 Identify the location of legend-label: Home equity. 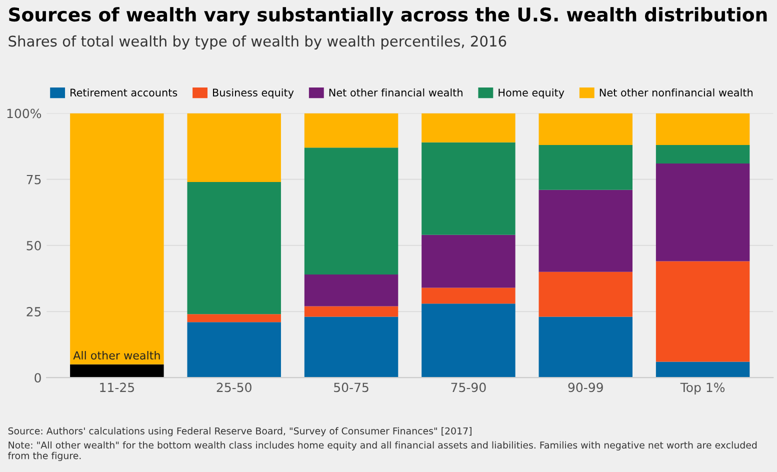
(531, 93).